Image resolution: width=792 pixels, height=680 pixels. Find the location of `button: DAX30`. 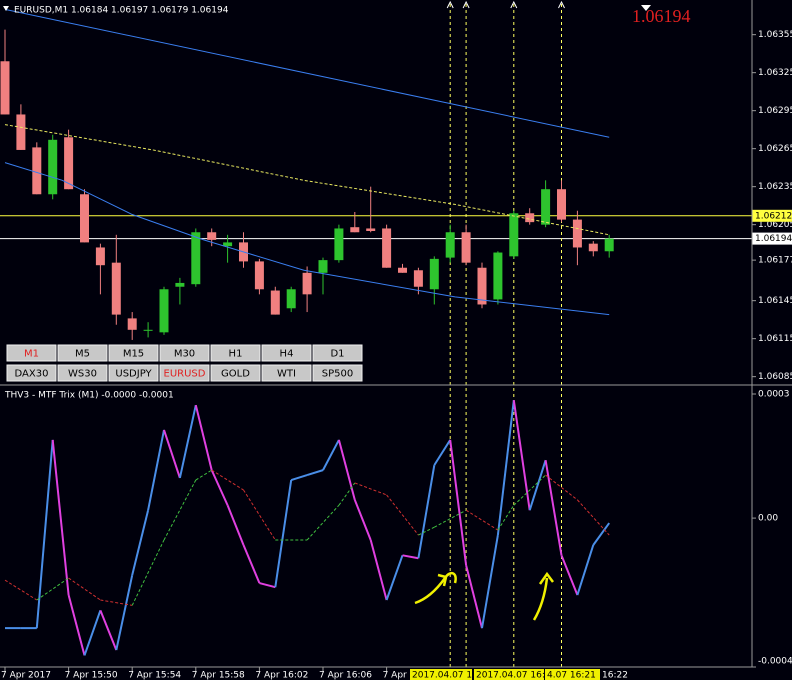

button: DAX30 is located at coordinates (31, 373).